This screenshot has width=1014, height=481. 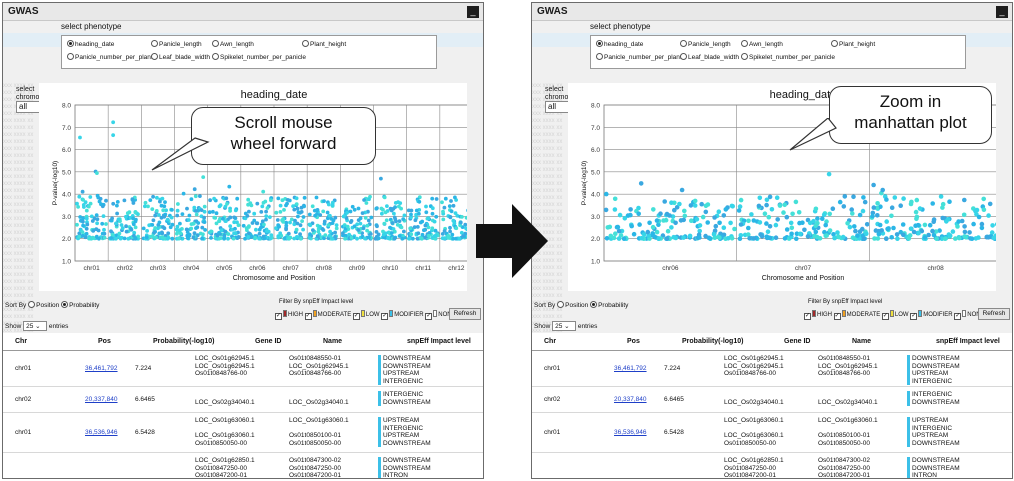 What do you see at coordinates (125, 268) in the screenshot?
I see `x-tick-label: chr02` at bounding box center [125, 268].